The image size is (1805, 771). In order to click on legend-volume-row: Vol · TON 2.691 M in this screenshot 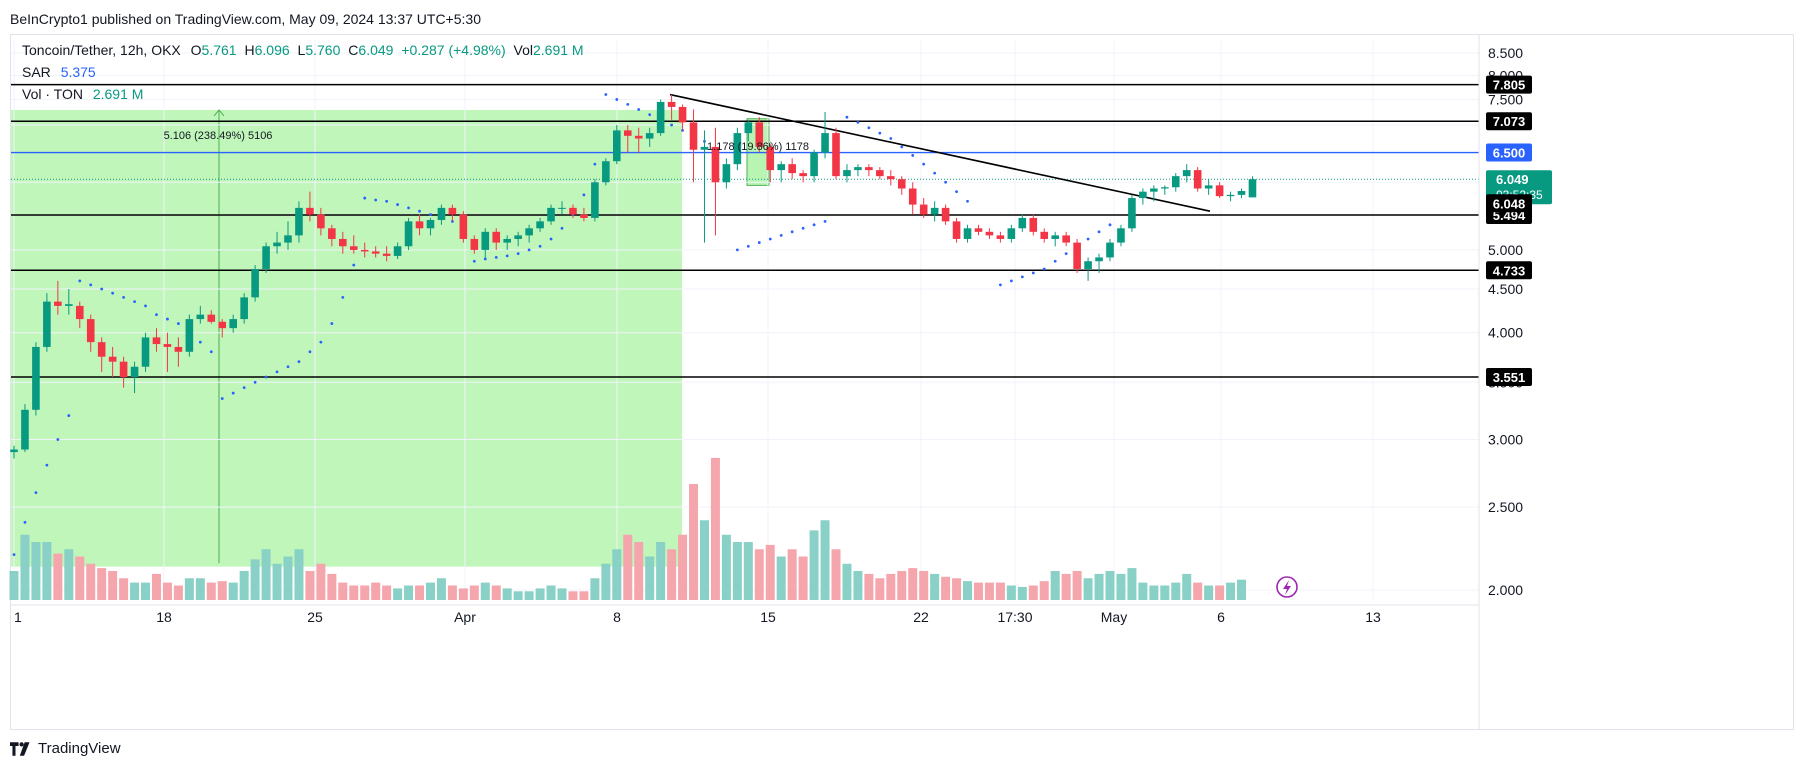, I will do `click(82, 94)`.